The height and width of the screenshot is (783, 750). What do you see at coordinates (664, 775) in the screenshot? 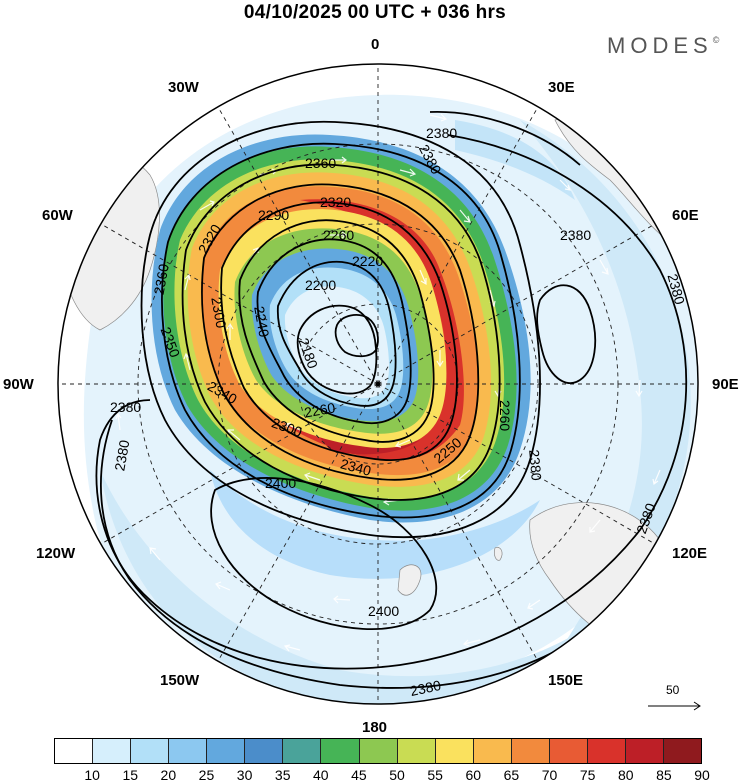
I see `colorbar-tick-label: 85` at bounding box center [664, 775].